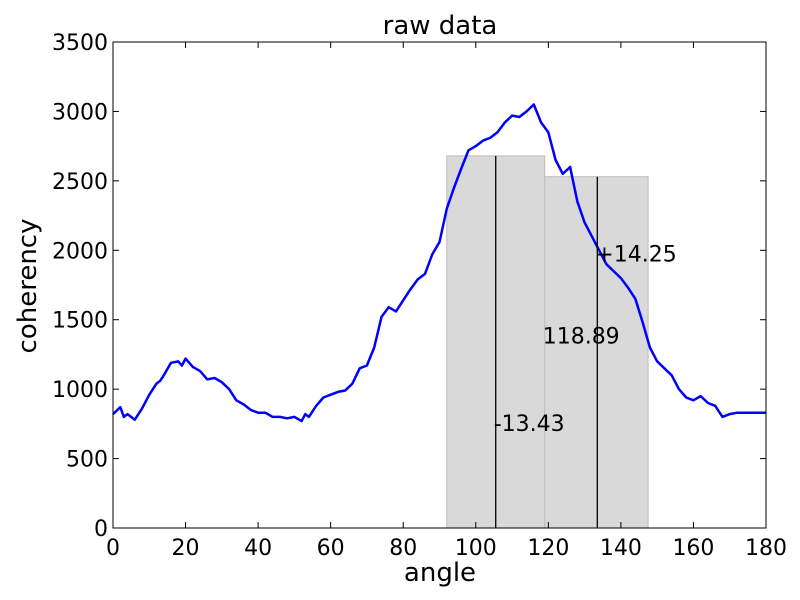 The width and height of the screenshot is (800, 600). What do you see at coordinates (440, 573) in the screenshot?
I see `x-axis-label: angle` at bounding box center [440, 573].